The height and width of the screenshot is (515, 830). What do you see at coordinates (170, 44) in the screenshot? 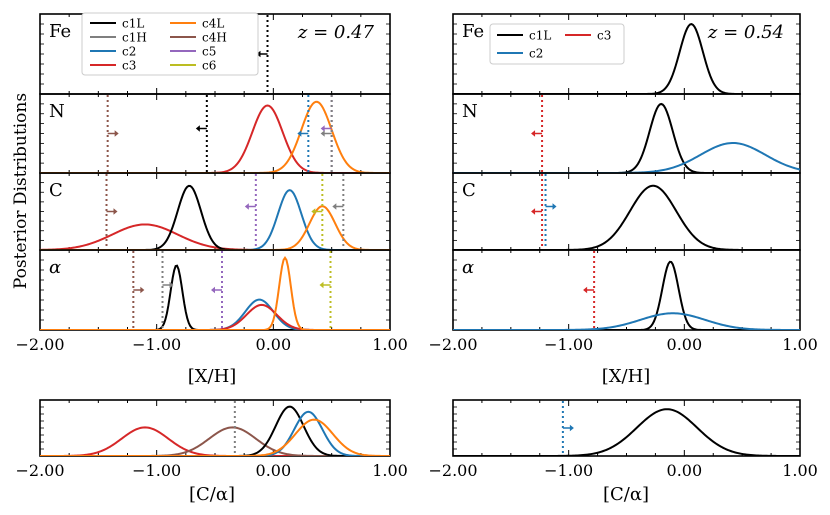
I see `legend-left-frame` at bounding box center [170, 44].